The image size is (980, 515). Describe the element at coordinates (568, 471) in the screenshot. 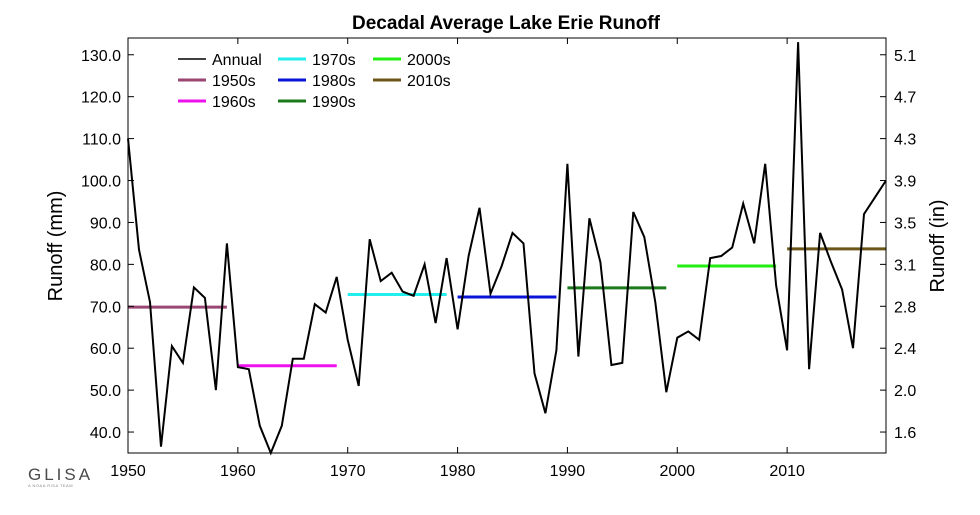

I see `x-tick-label: 1990` at that location.